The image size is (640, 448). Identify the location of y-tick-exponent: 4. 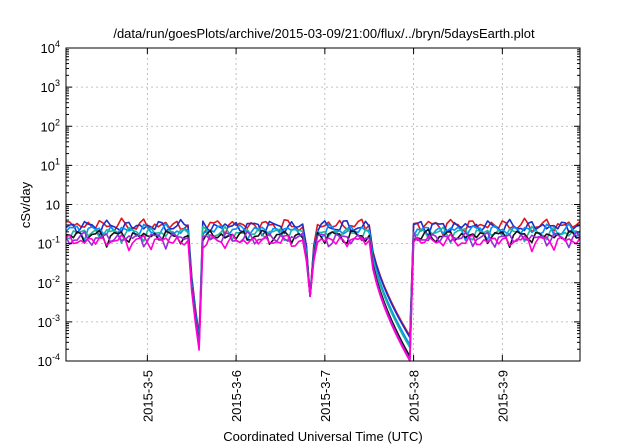
(57, 44).